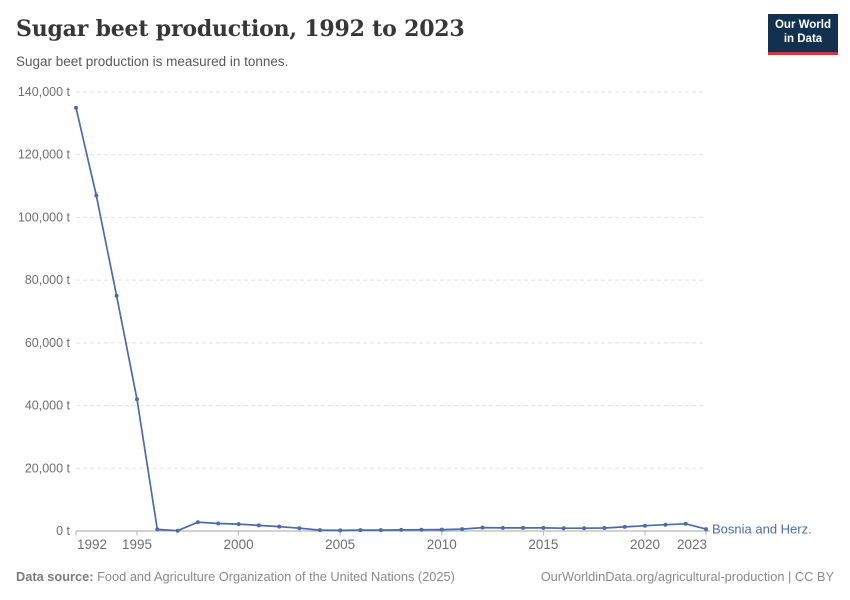 This screenshot has width=850, height=600. What do you see at coordinates (692, 544) in the screenshot?
I see `x-axis-tick-label: 2023` at bounding box center [692, 544].